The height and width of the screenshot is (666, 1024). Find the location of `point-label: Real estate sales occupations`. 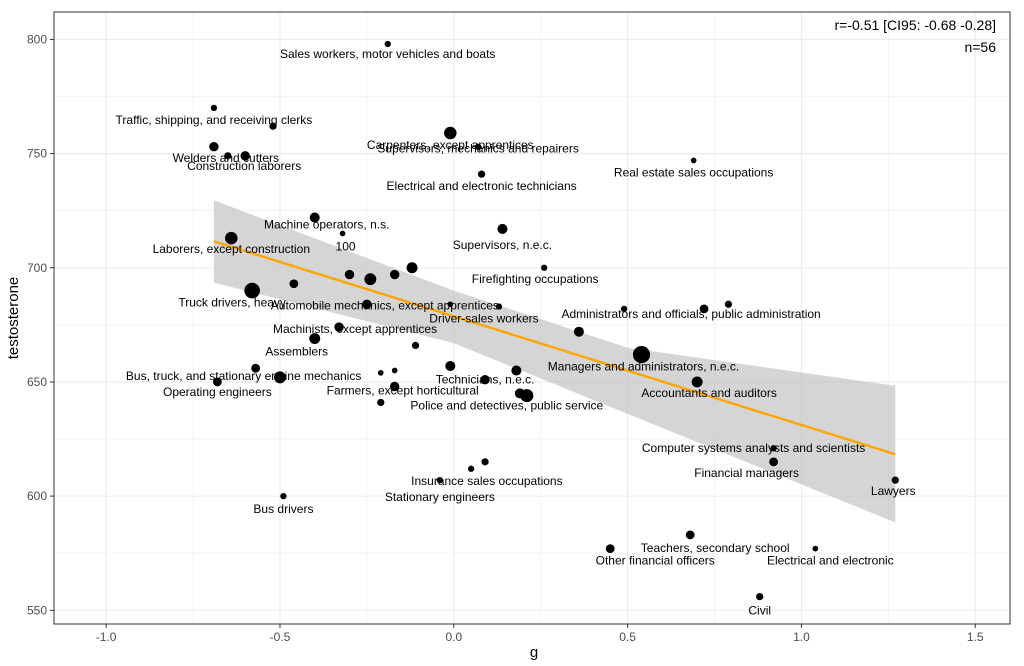

point-label: Real estate sales occupations is located at coordinates (693, 172).